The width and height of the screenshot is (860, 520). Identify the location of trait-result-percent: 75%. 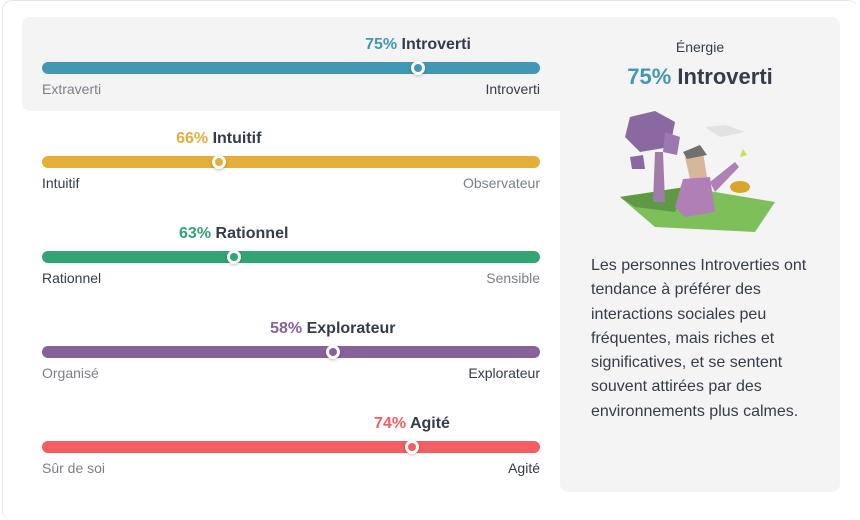
(649, 76).